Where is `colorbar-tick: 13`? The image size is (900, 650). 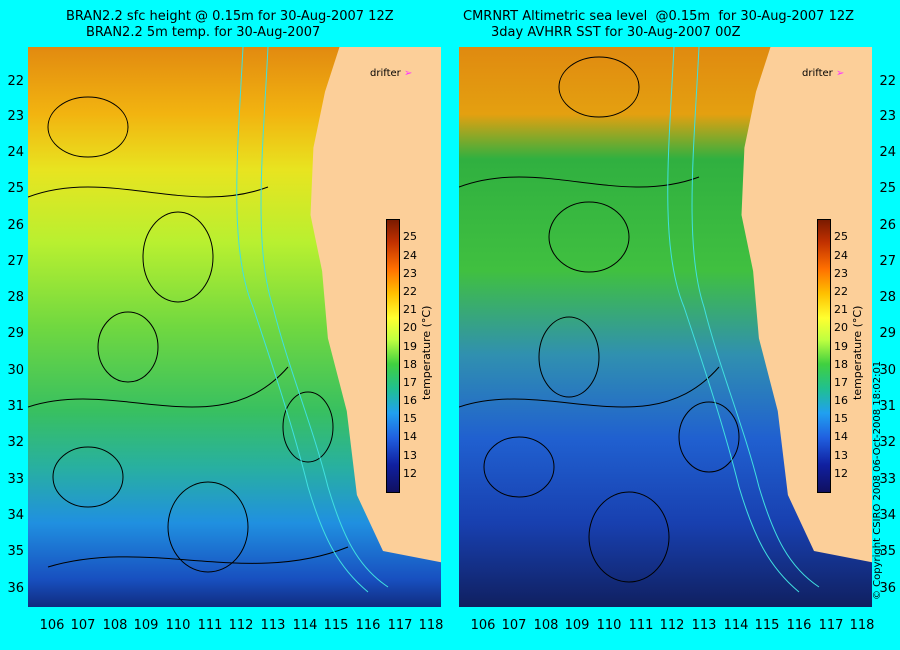
colorbar-tick: 13 is located at coordinates (841, 455).